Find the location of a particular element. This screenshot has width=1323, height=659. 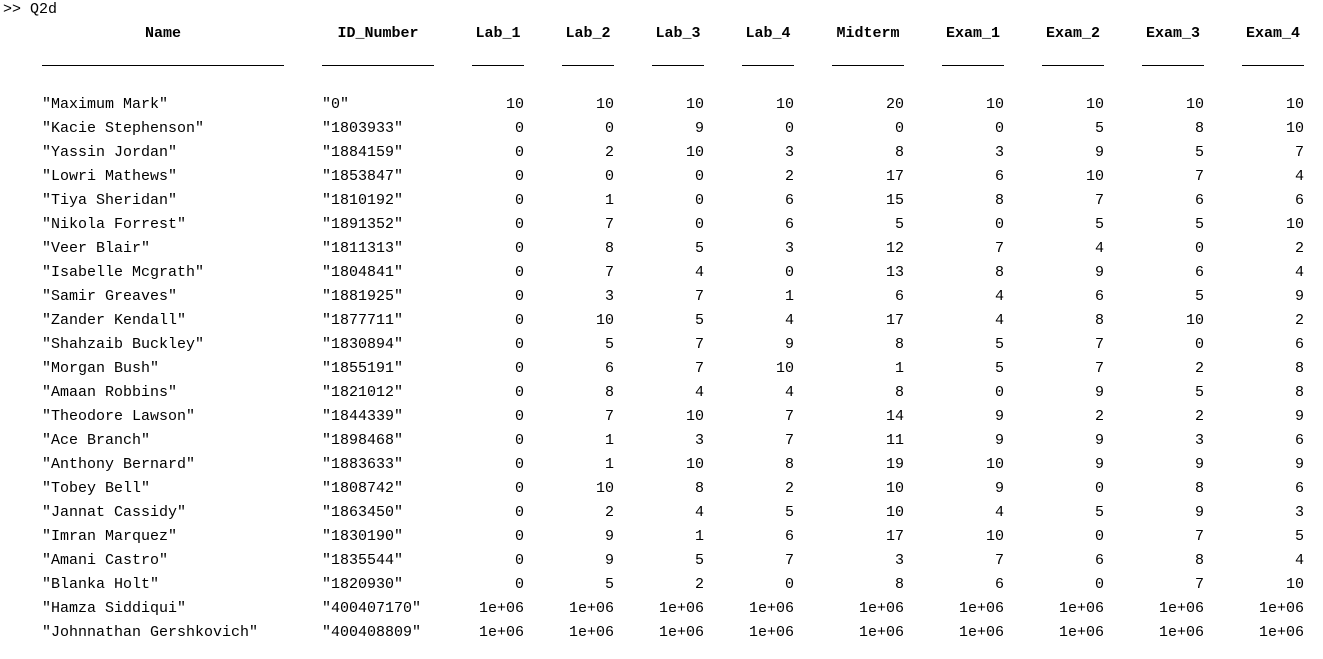

column-header-lab-4: Lab_4 is located at coordinates (768, 33).